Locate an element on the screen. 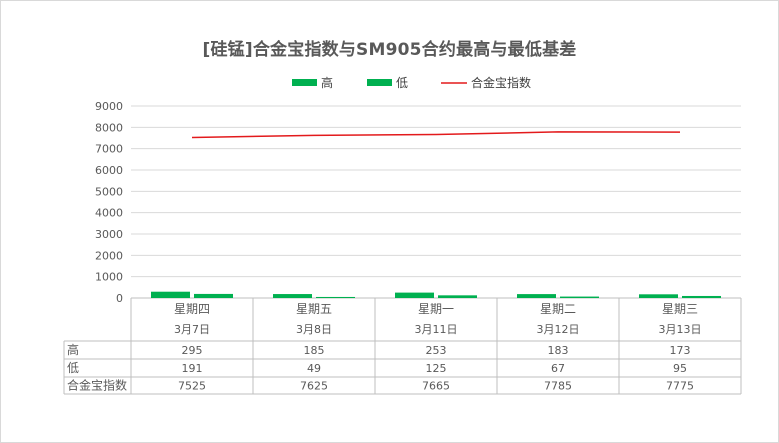 Image resolution: width=779 pixels, height=443 pixels. y-tick-label: 9000 is located at coordinates (109, 106).